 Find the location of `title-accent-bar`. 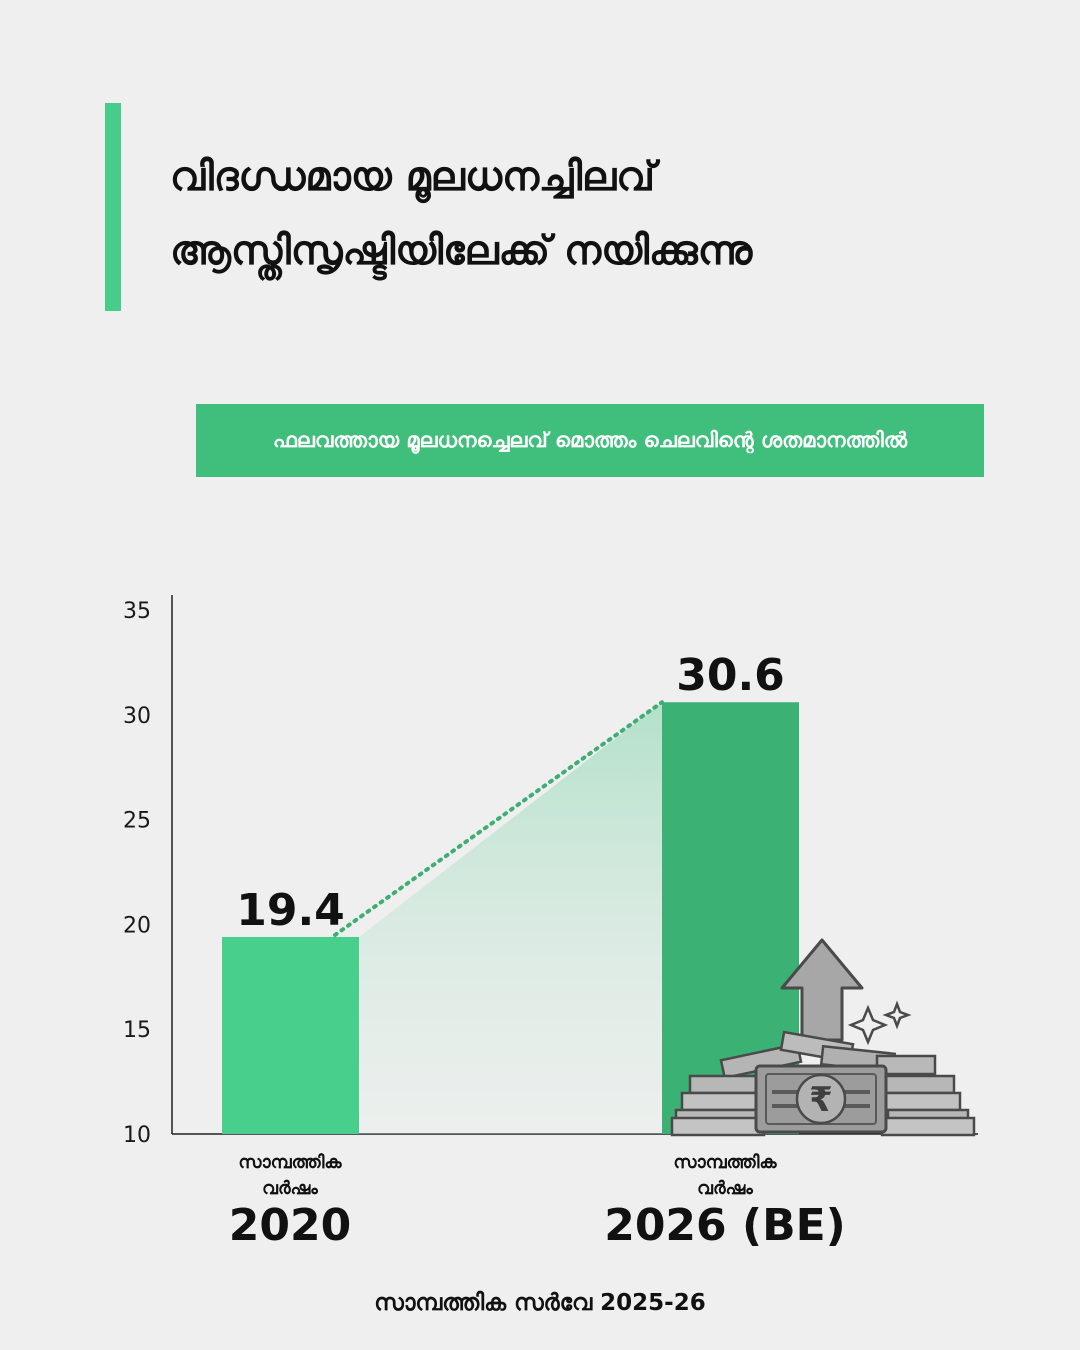

title-accent-bar is located at coordinates (113, 207).